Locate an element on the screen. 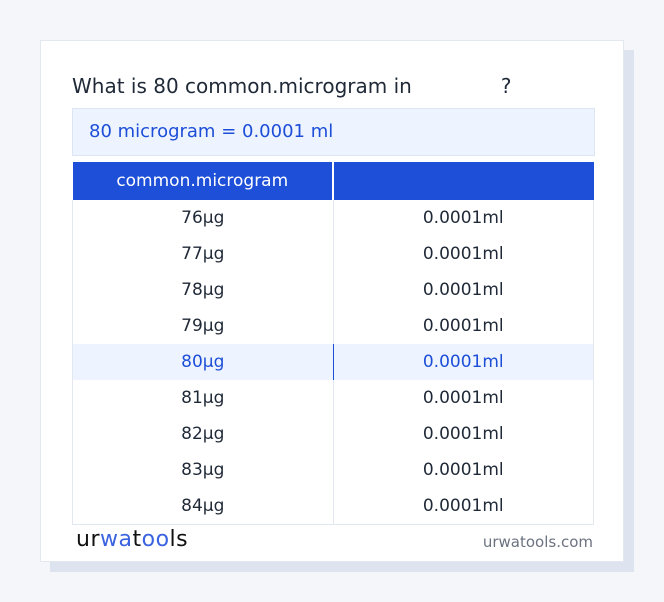  unit-cell: 80µg is located at coordinates (203, 362).